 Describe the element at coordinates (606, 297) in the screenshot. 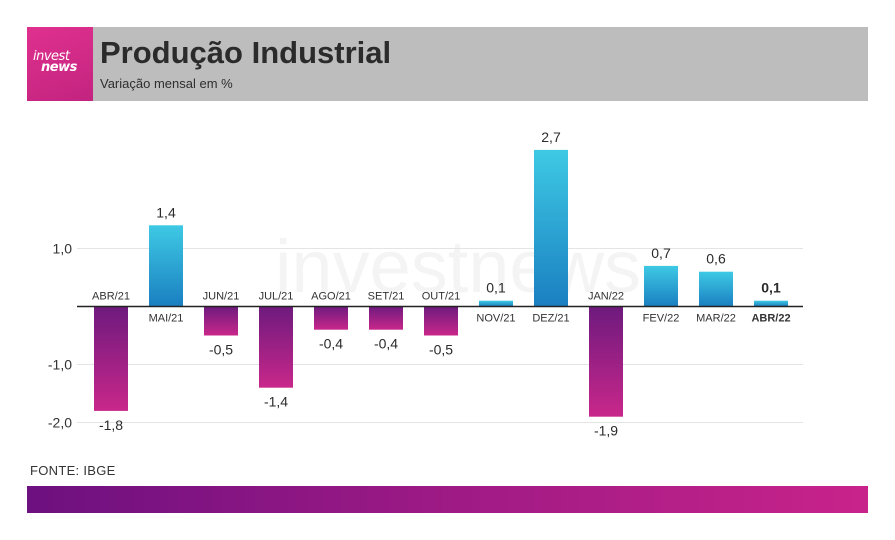

I see `category-label: JAN/22` at that location.